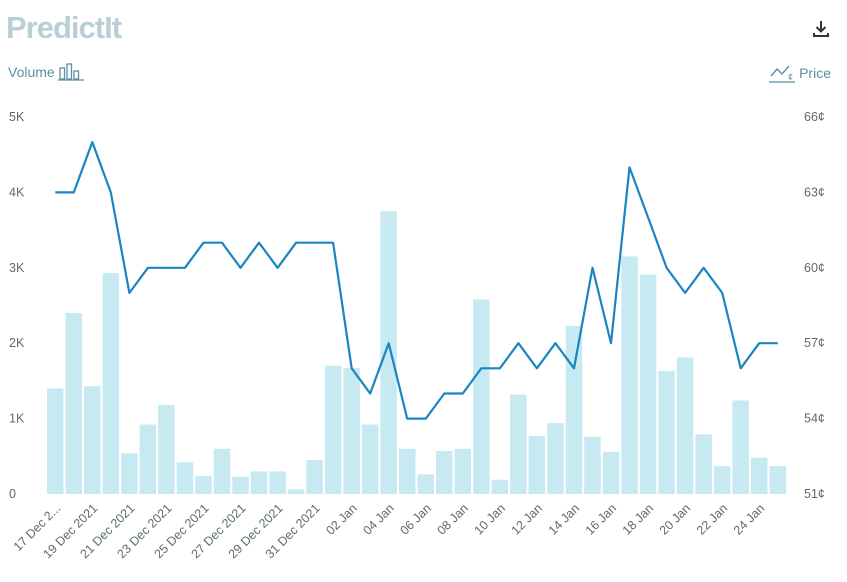 The width and height of the screenshot is (847, 582). Describe the element at coordinates (601, 519) in the screenshot. I see `x-axis-tick: 16 Jan` at that location.